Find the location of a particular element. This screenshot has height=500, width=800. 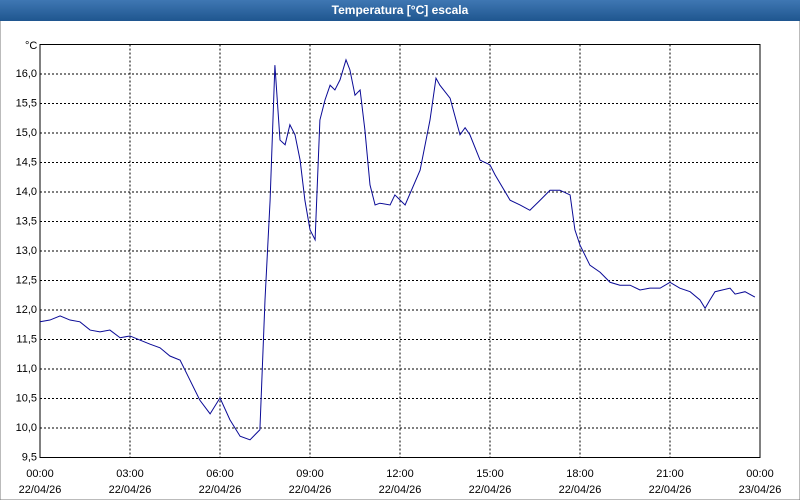

y-tick-label: 15,5 is located at coordinates (26, 103).